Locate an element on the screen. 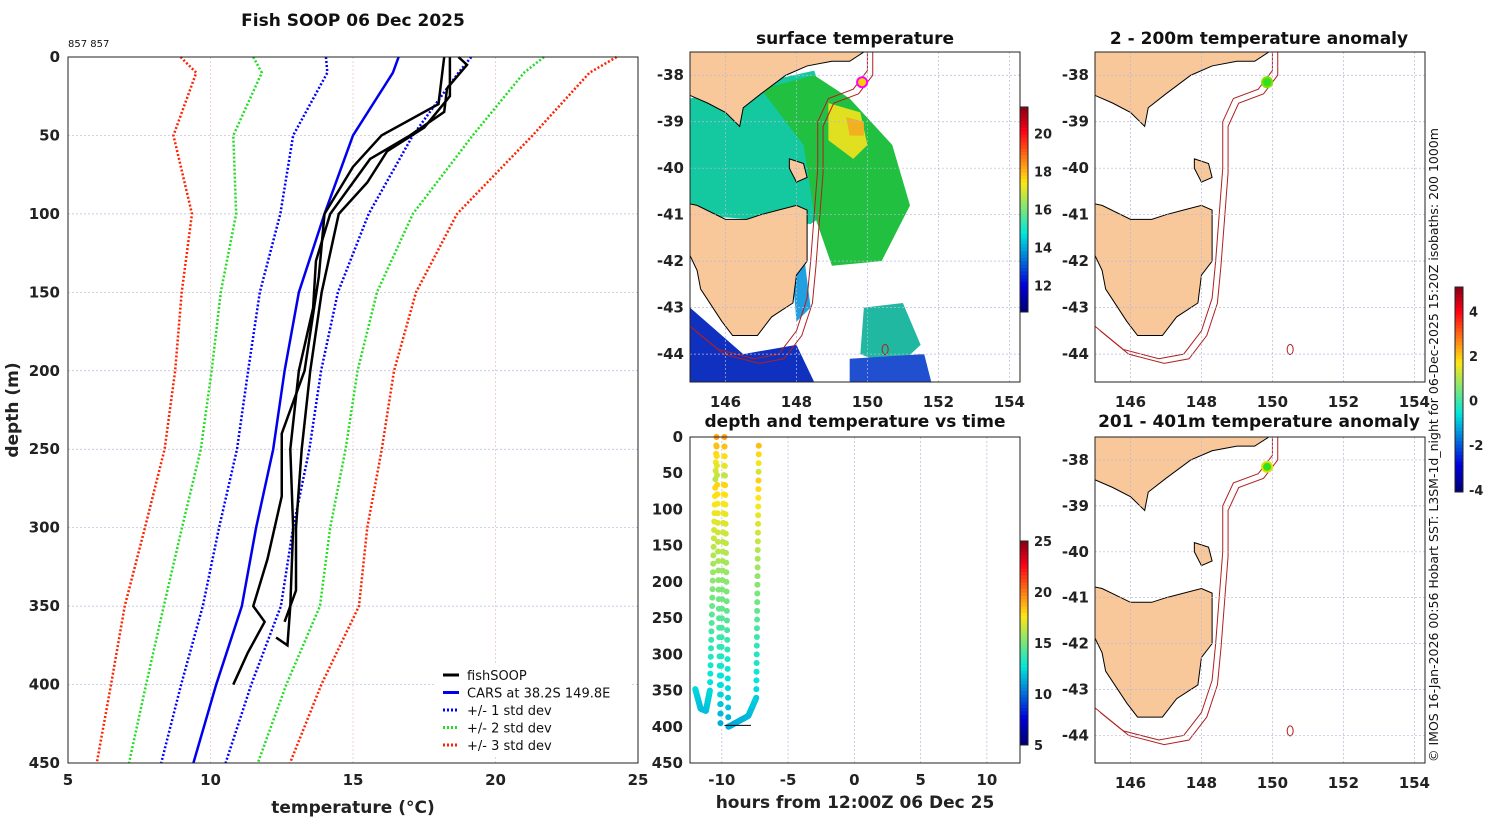 Image resolution: width=1500 pixels, height=820 pixels. legend-label: CARS at 38.2S 149.8E is located at coordinates (538, 694).